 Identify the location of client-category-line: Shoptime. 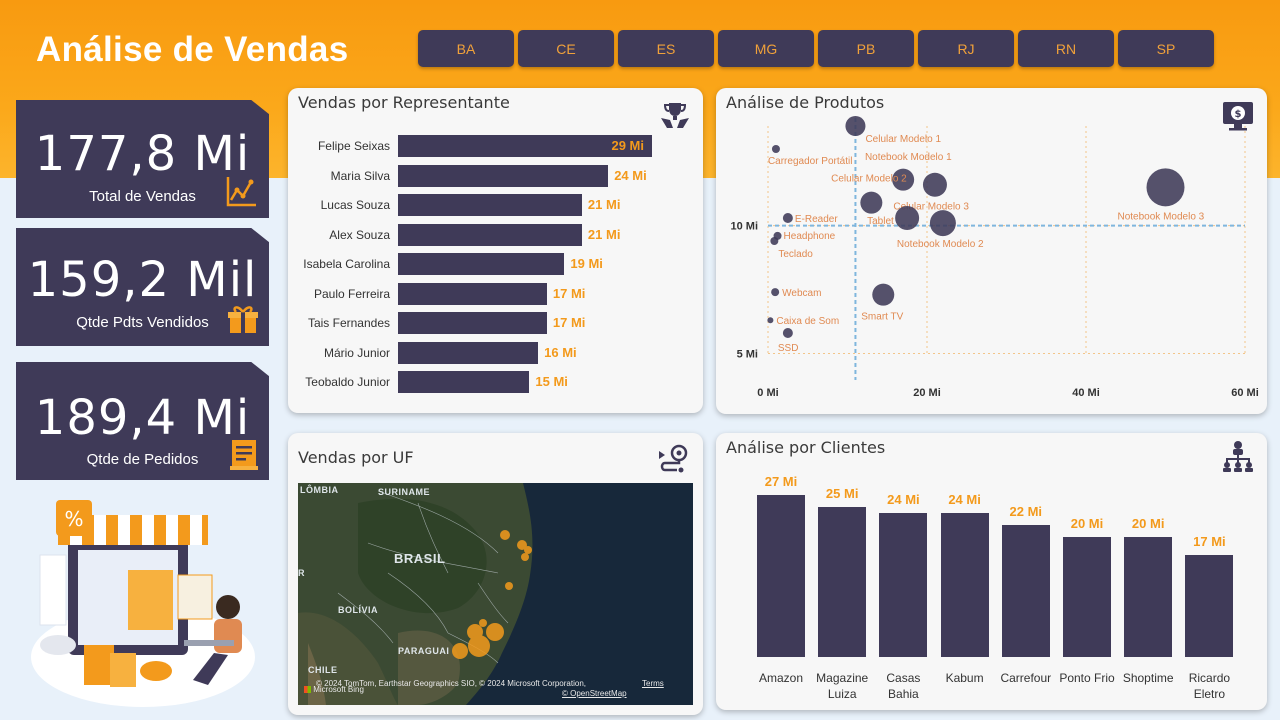
(1148, 678).